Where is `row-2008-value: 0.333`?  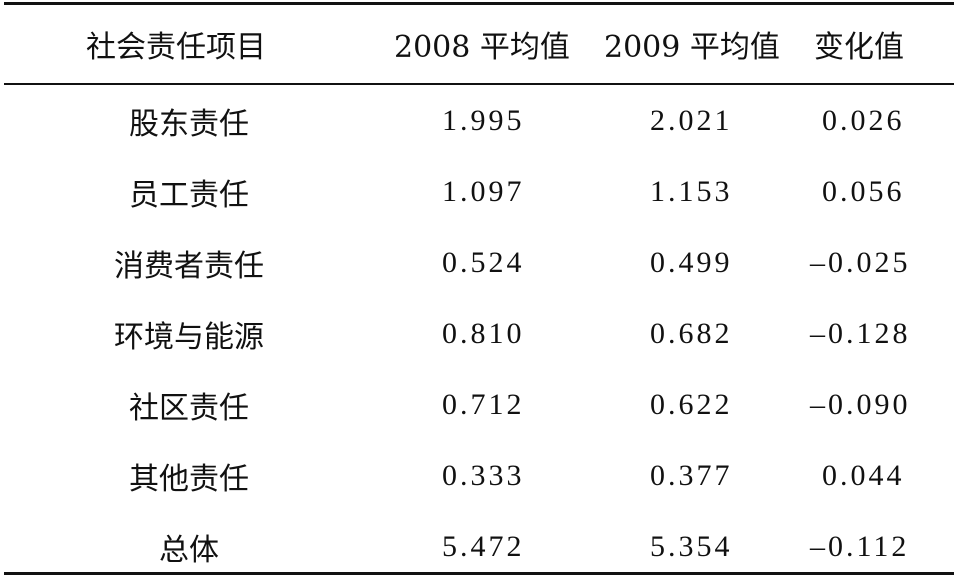
row-2008-value: 0.333 is located at coordinates (483, 475).